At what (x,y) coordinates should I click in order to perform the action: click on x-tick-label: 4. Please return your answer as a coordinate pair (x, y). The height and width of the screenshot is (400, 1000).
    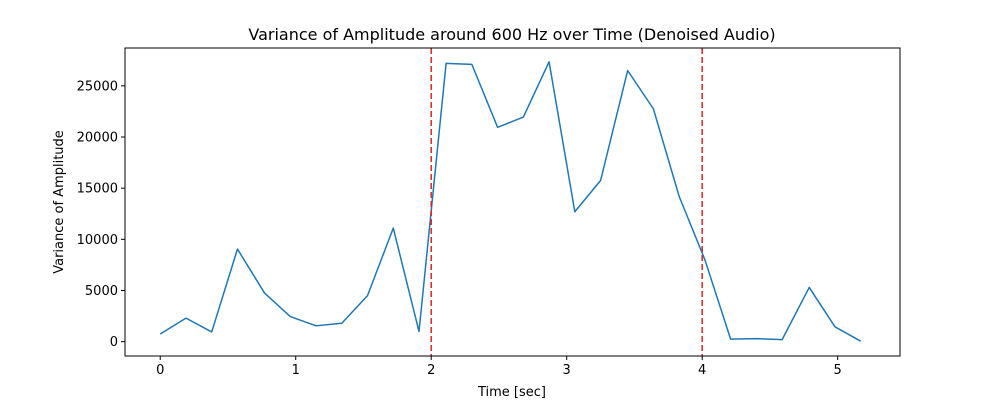
    Looking at the image, I should click on (702, 370).